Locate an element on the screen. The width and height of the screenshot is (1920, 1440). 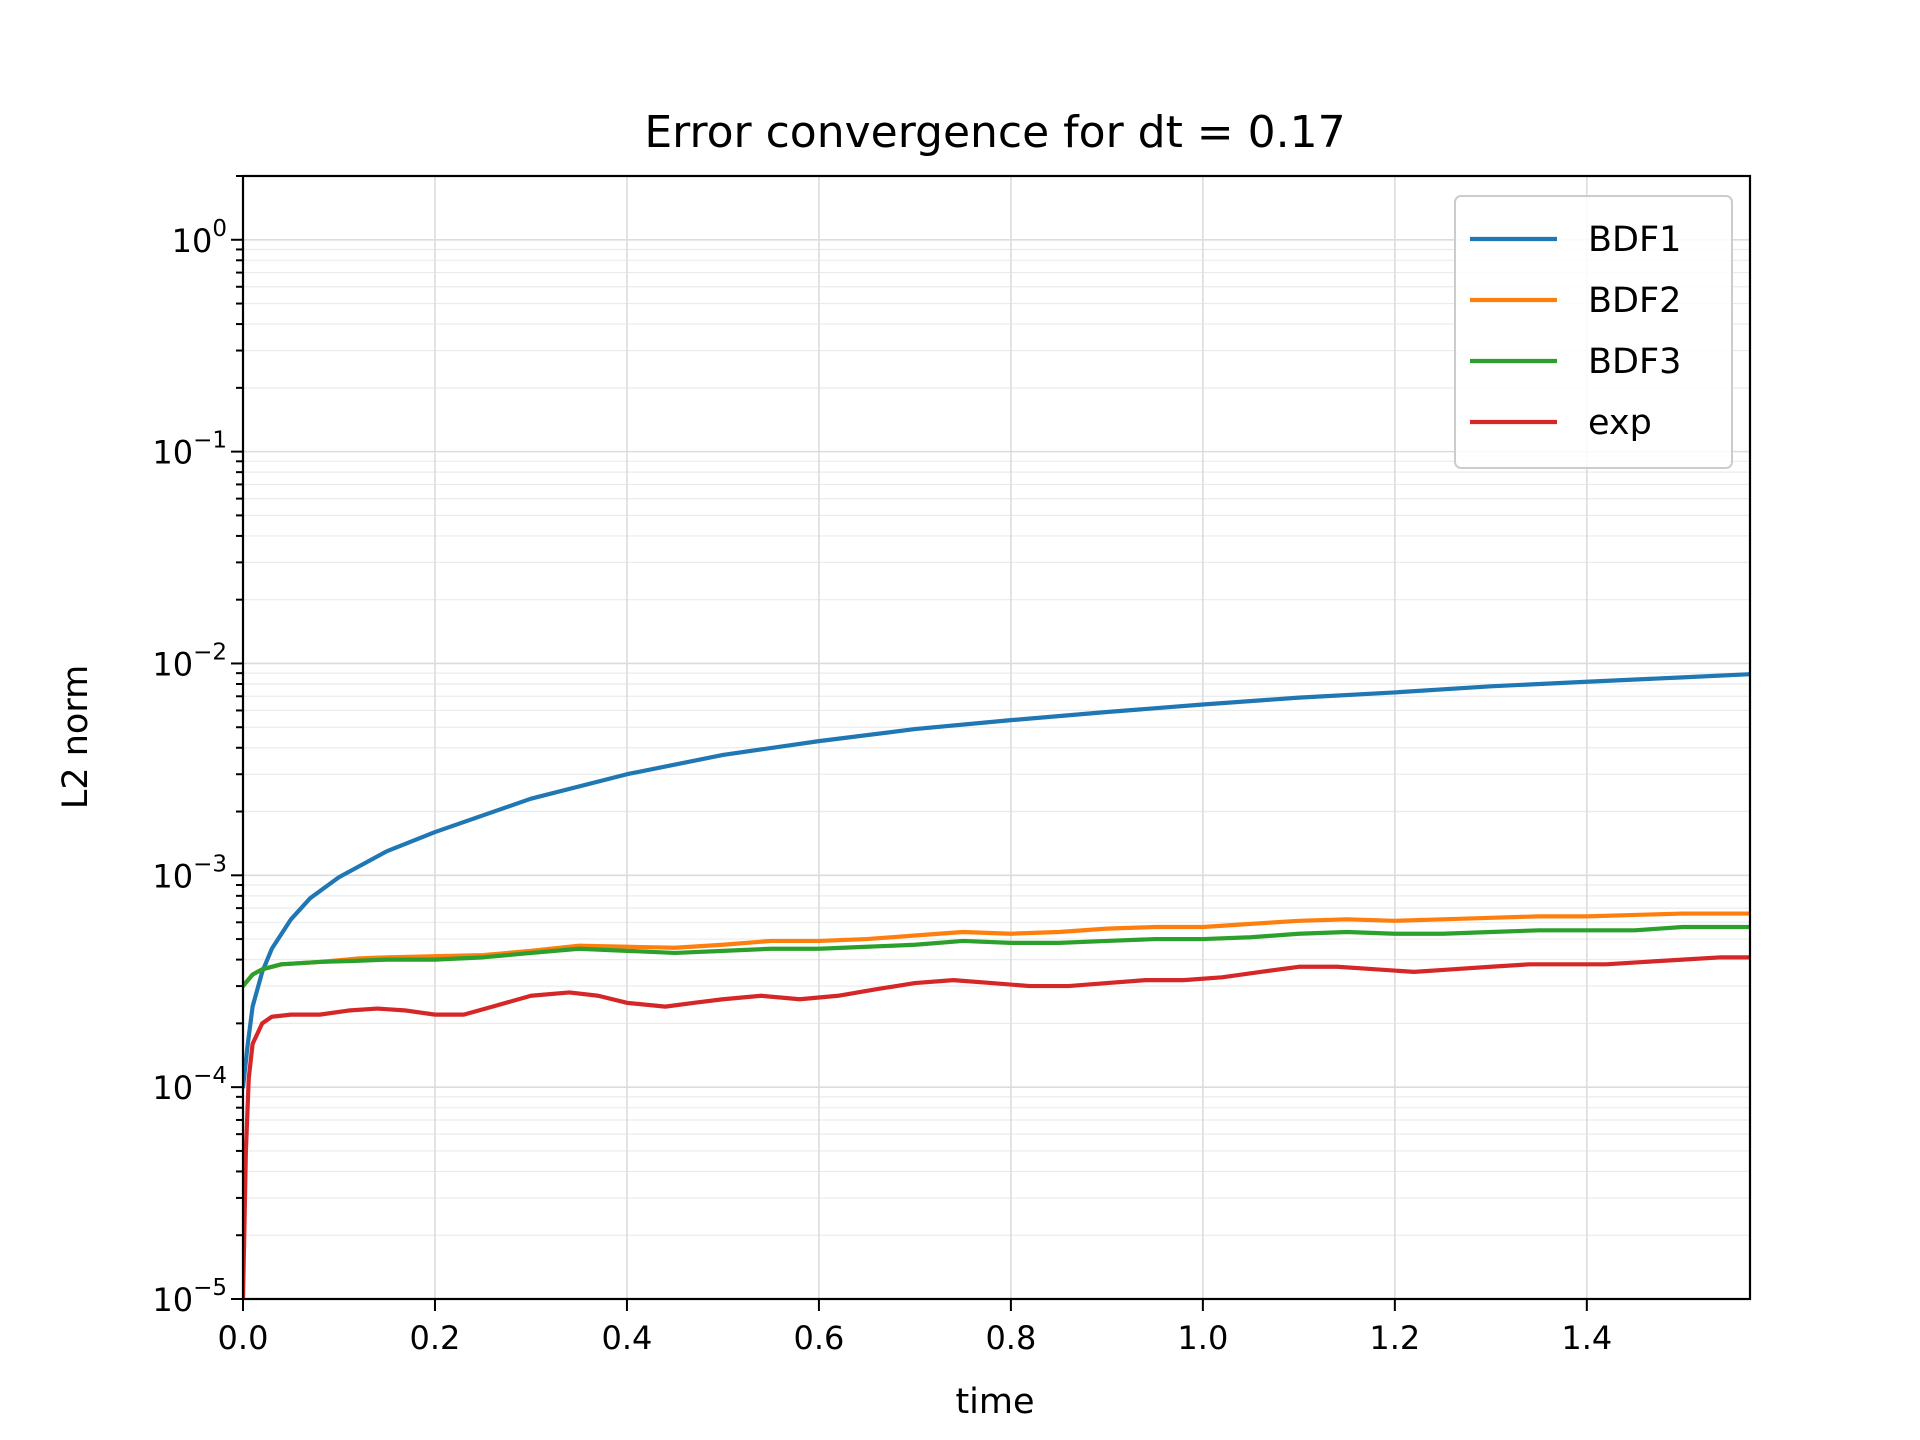
legend-box is located at coordinates (1593, 332).